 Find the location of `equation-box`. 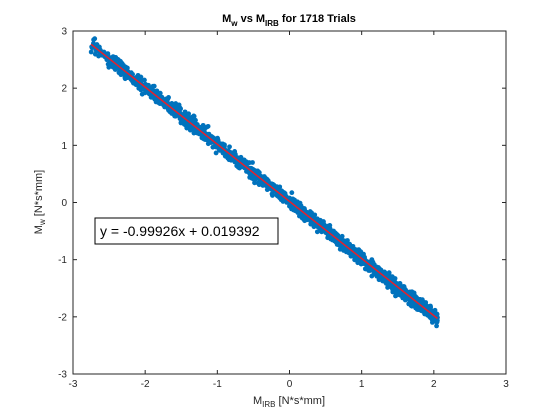

equation-box is located at coordinates (186, 231).